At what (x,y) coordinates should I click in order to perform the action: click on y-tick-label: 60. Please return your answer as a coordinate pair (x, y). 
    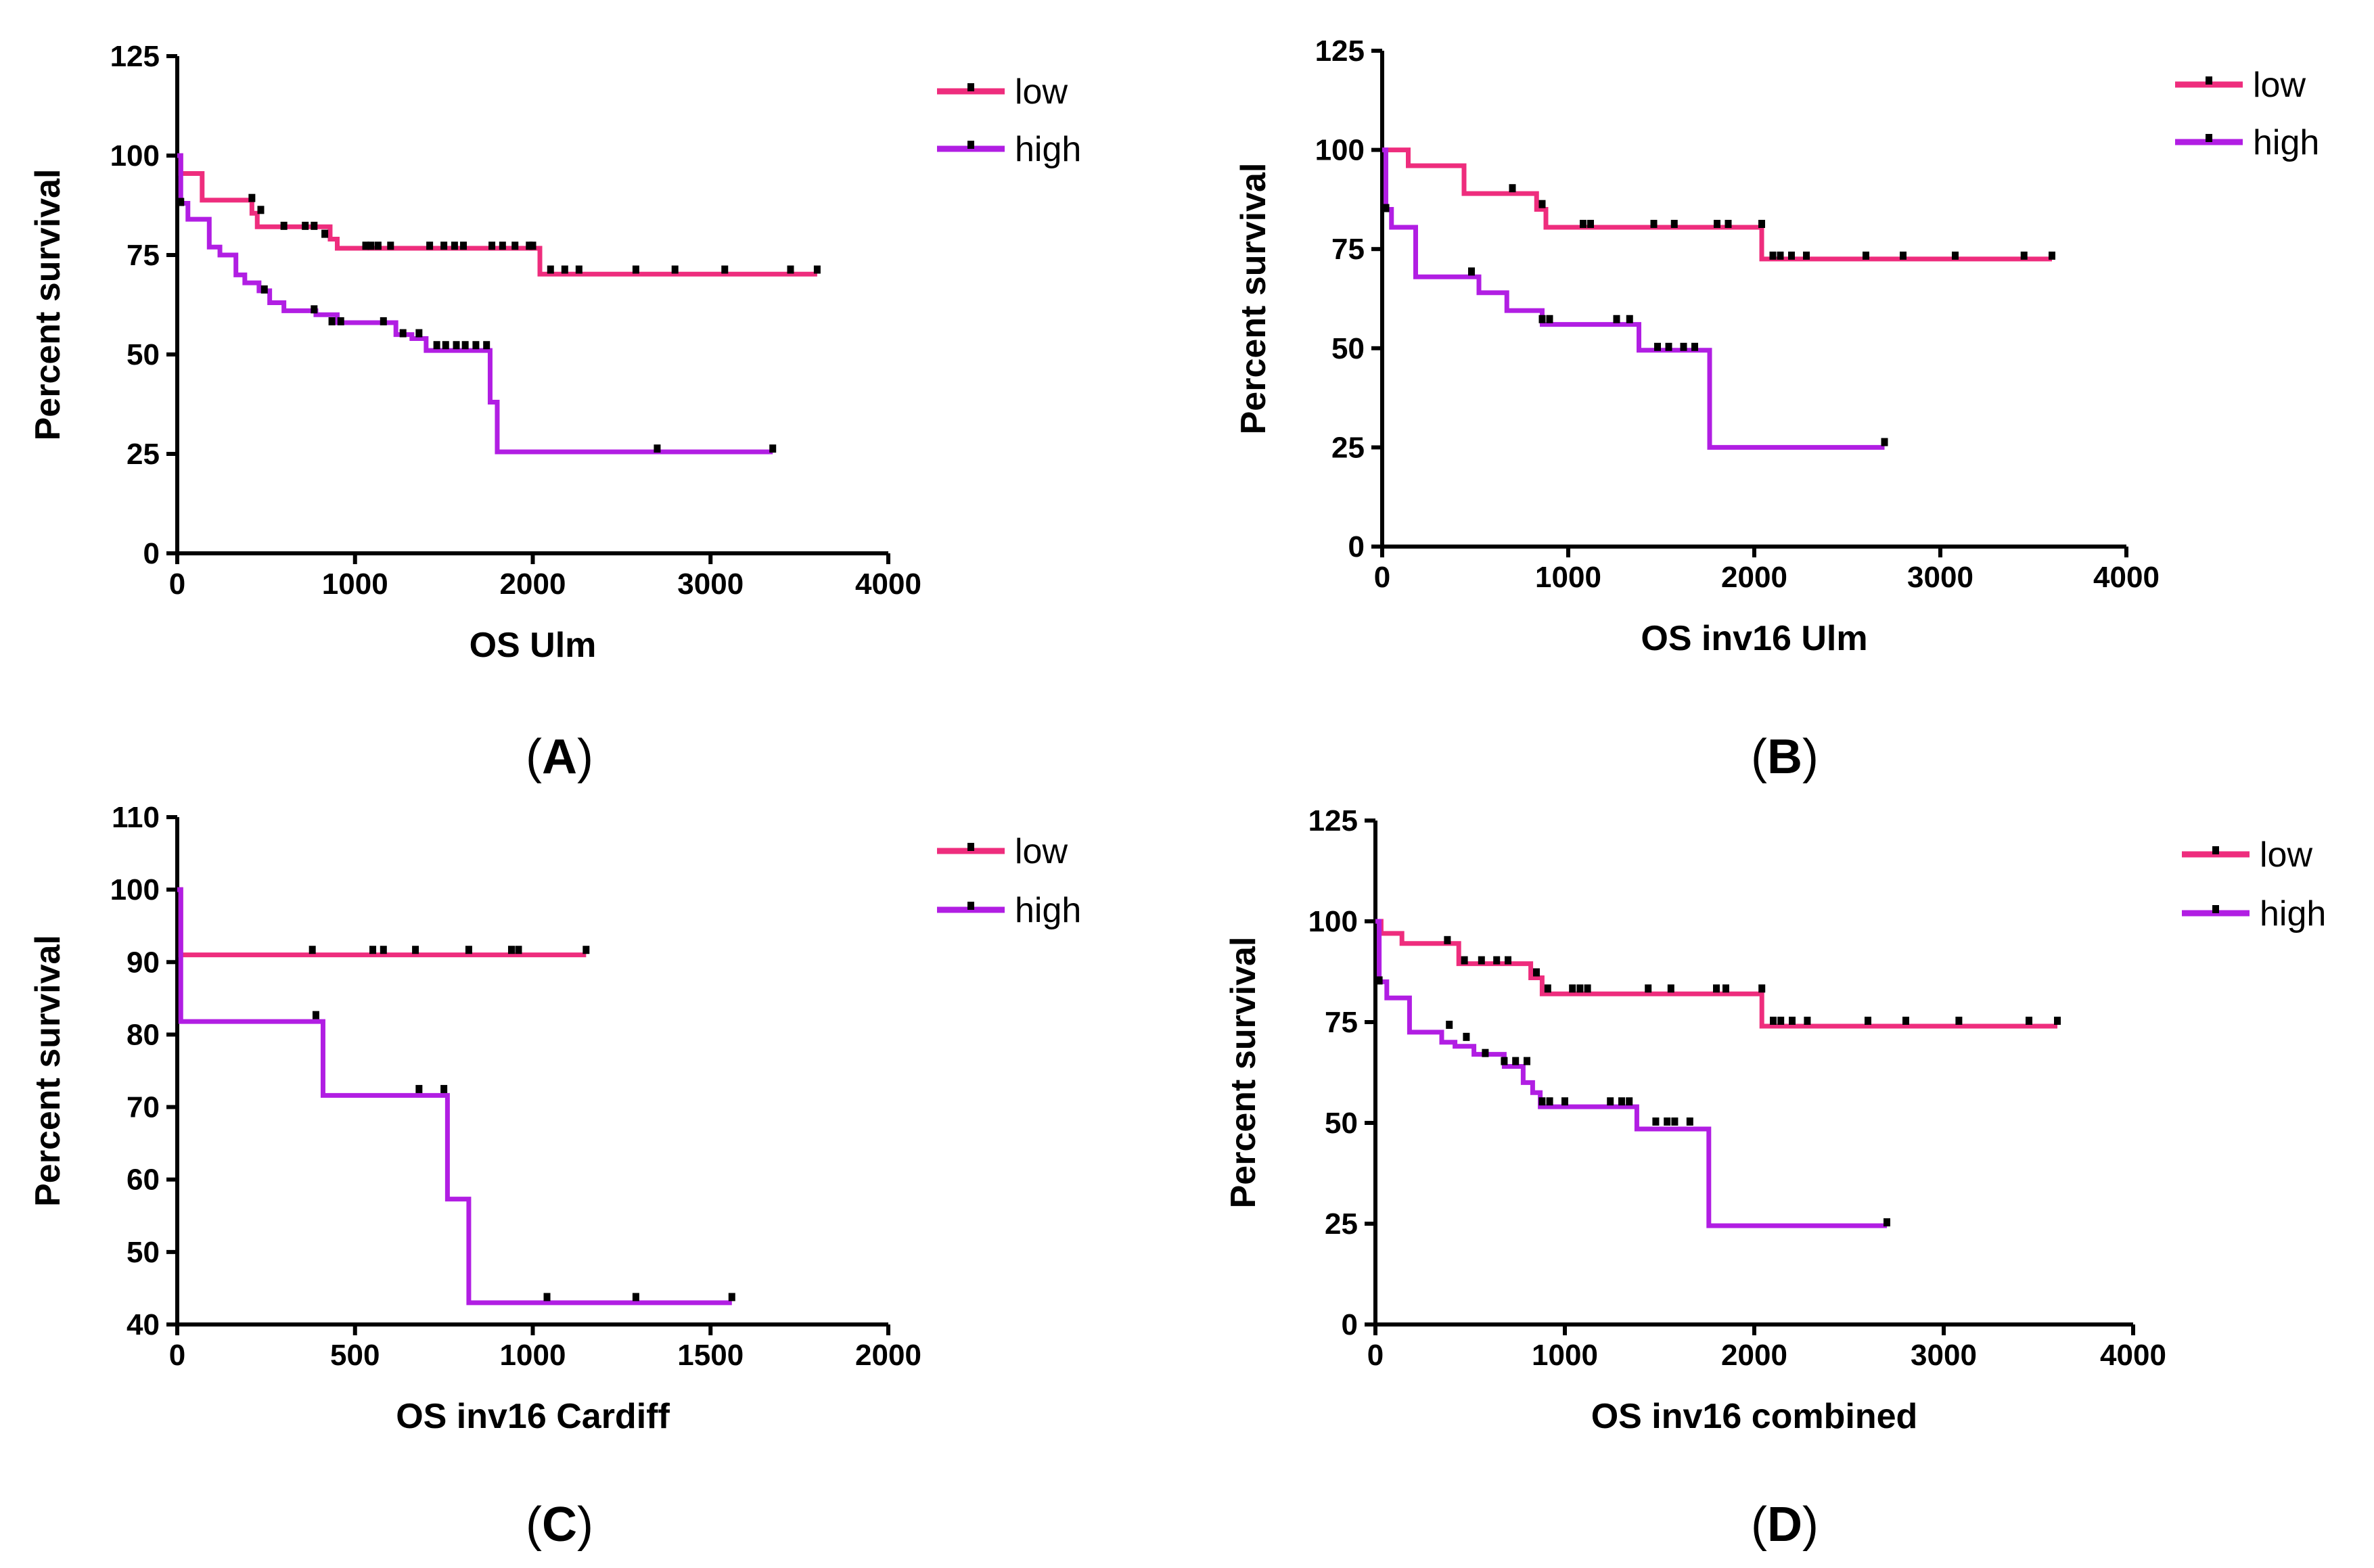
    Looking at the image, I should click on (143, 1180).